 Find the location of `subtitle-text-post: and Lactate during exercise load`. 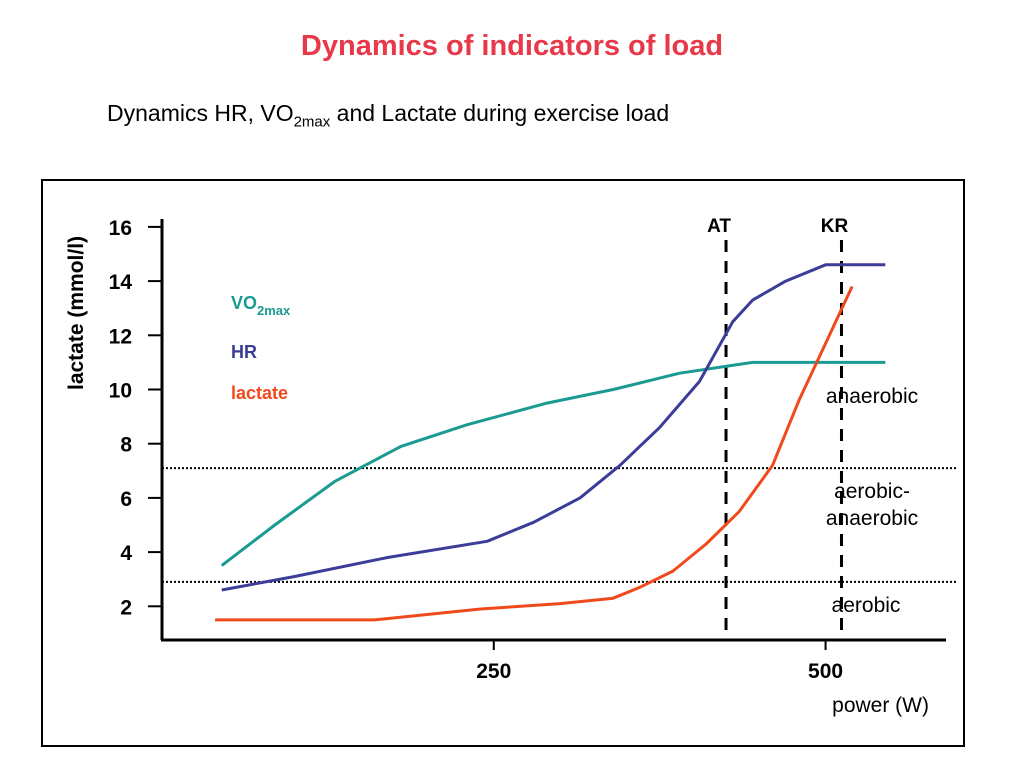

subtitle-text-post: and Lactate during exercise load is located at coordinates (500, 113).